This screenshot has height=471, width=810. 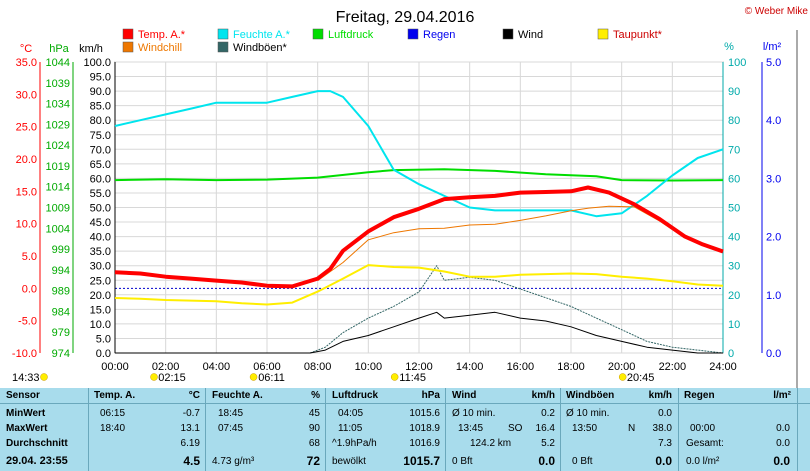 I want to click on legend-label: Windböen*, so click(x=260, y=48).